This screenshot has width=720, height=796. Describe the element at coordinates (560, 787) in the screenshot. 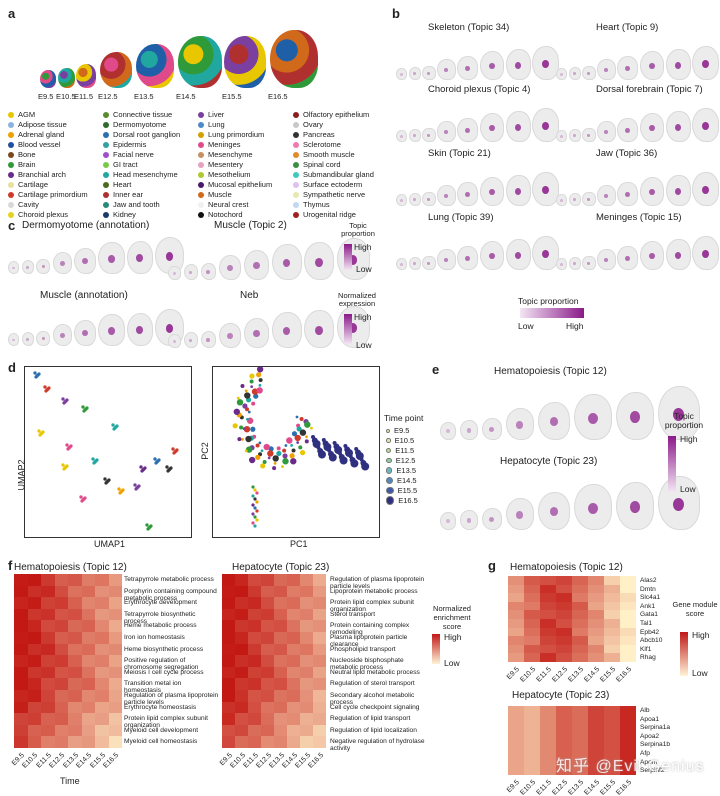

I see `heat-col-label: E12.5` at that location.